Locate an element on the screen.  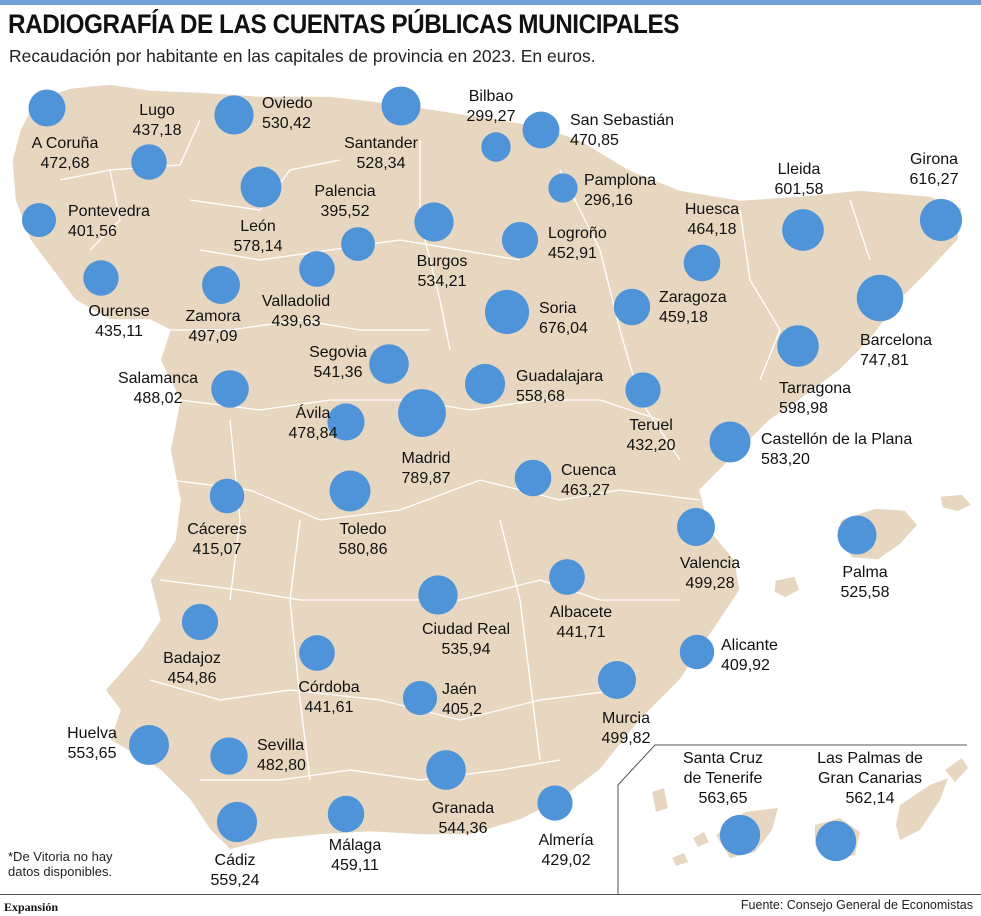
city-name-san-sebastian: San Sebastián is located at coordinates (622, 120).